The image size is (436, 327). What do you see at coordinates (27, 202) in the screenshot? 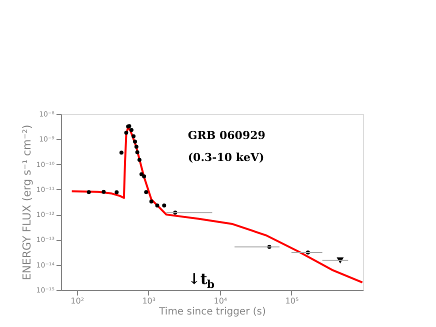
I see `y-axis-title: ENERGY FLUX (erg s⁻¹ cm⁻²)` at bounding box center [27, 202].